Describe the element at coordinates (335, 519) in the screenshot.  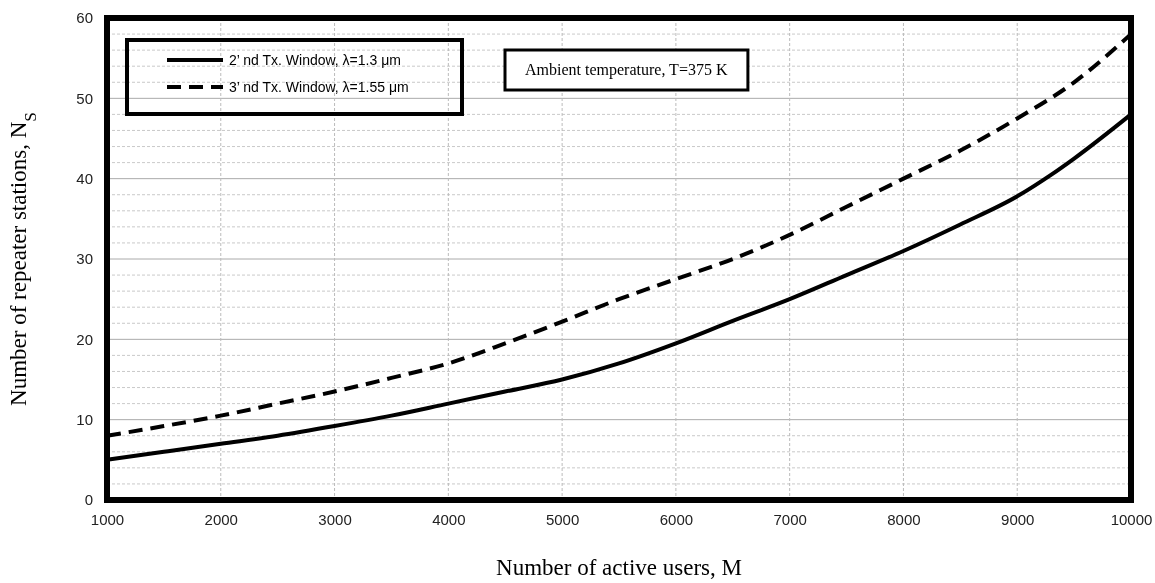
I see `x-tick-label: 3000` at that location.